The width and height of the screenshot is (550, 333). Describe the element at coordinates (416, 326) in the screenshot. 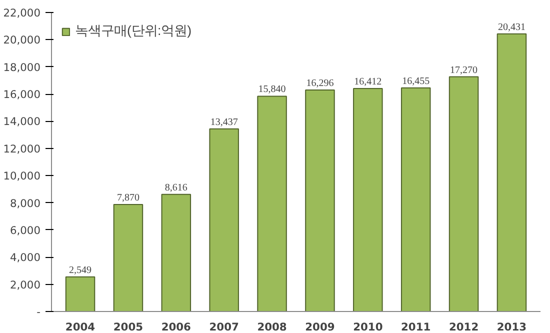

I see `x-tick-label: 2011` at that location.